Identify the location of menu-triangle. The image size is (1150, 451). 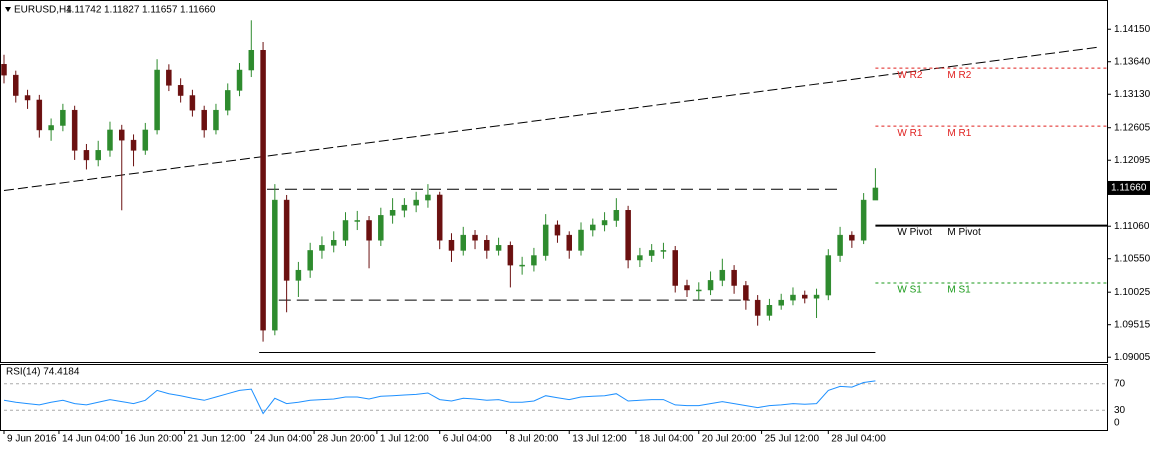
(8, 9).